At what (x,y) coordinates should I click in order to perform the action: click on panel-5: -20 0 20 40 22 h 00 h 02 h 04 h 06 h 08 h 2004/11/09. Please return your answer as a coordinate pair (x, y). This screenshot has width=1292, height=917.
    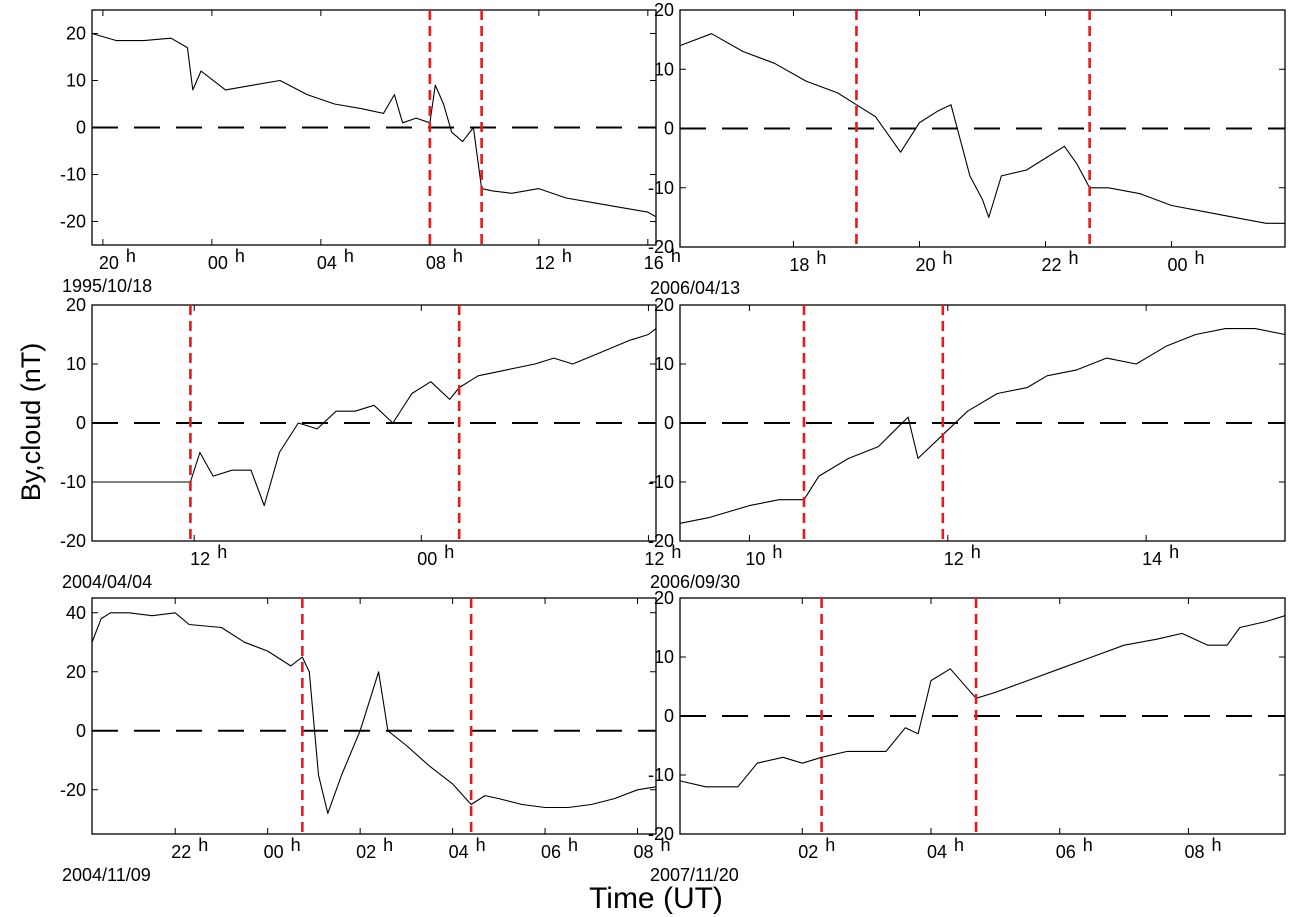
    Looking at the image, I should click on (365, 741).